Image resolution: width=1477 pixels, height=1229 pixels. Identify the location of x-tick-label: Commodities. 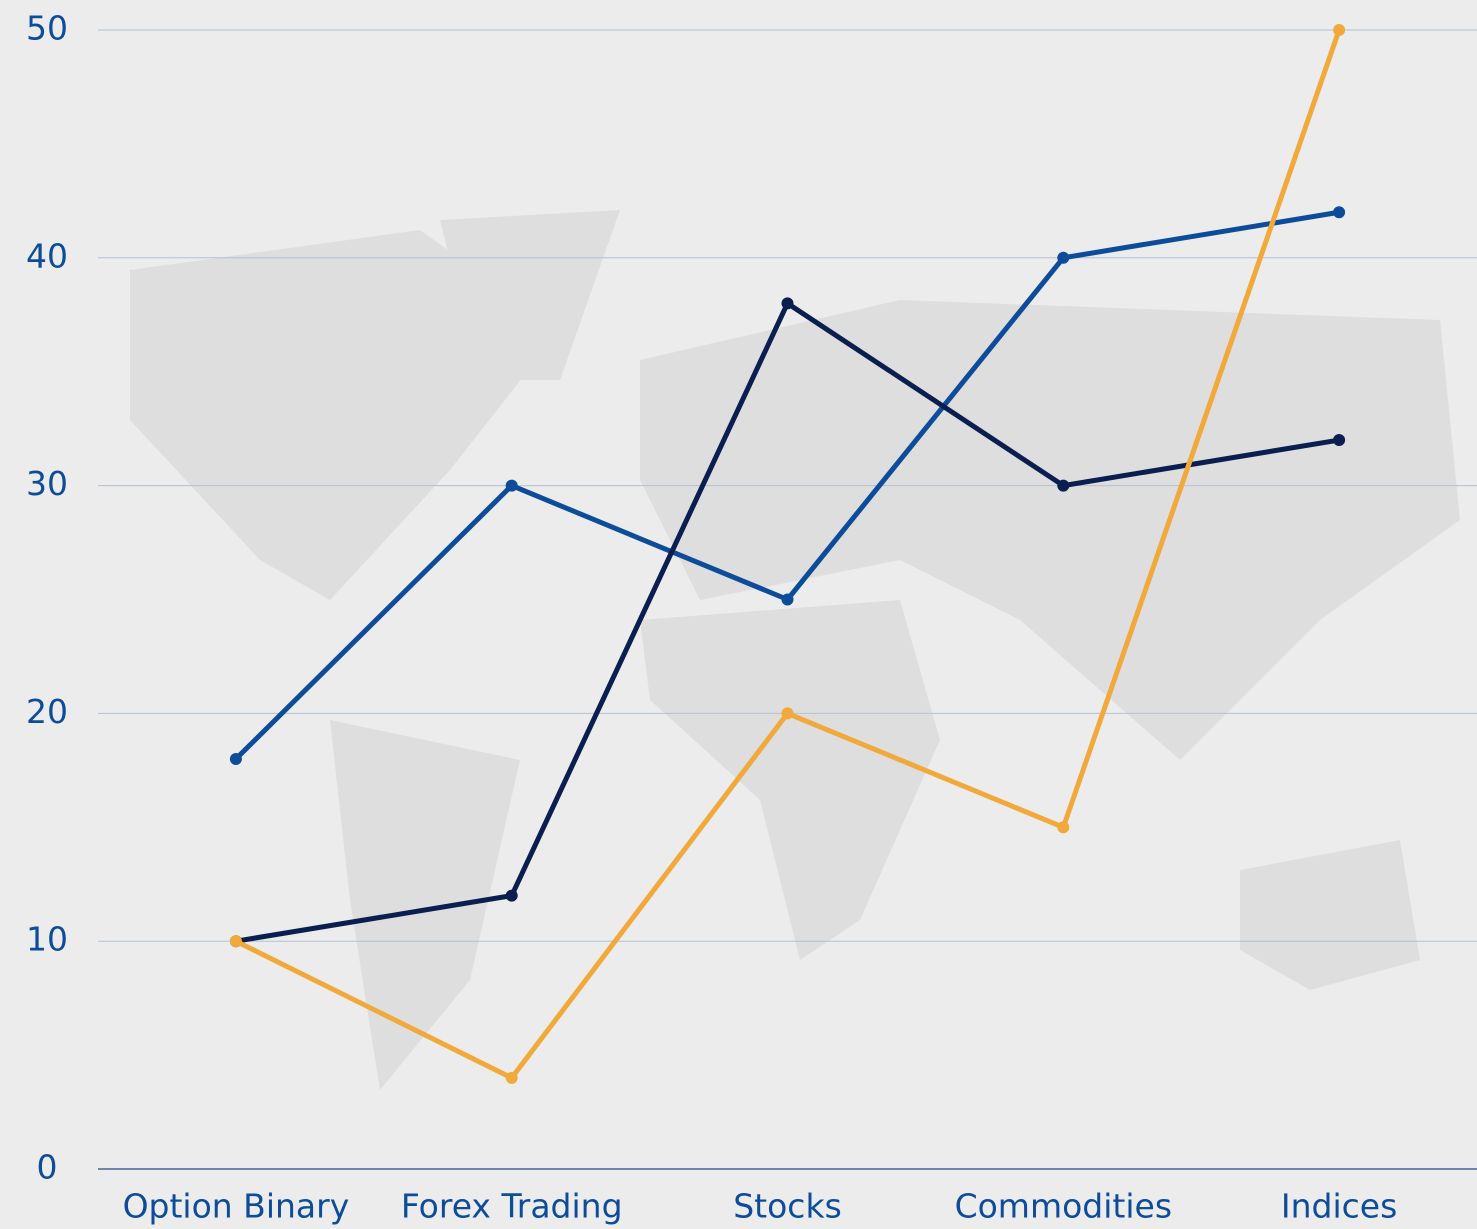
(1063, 1206).